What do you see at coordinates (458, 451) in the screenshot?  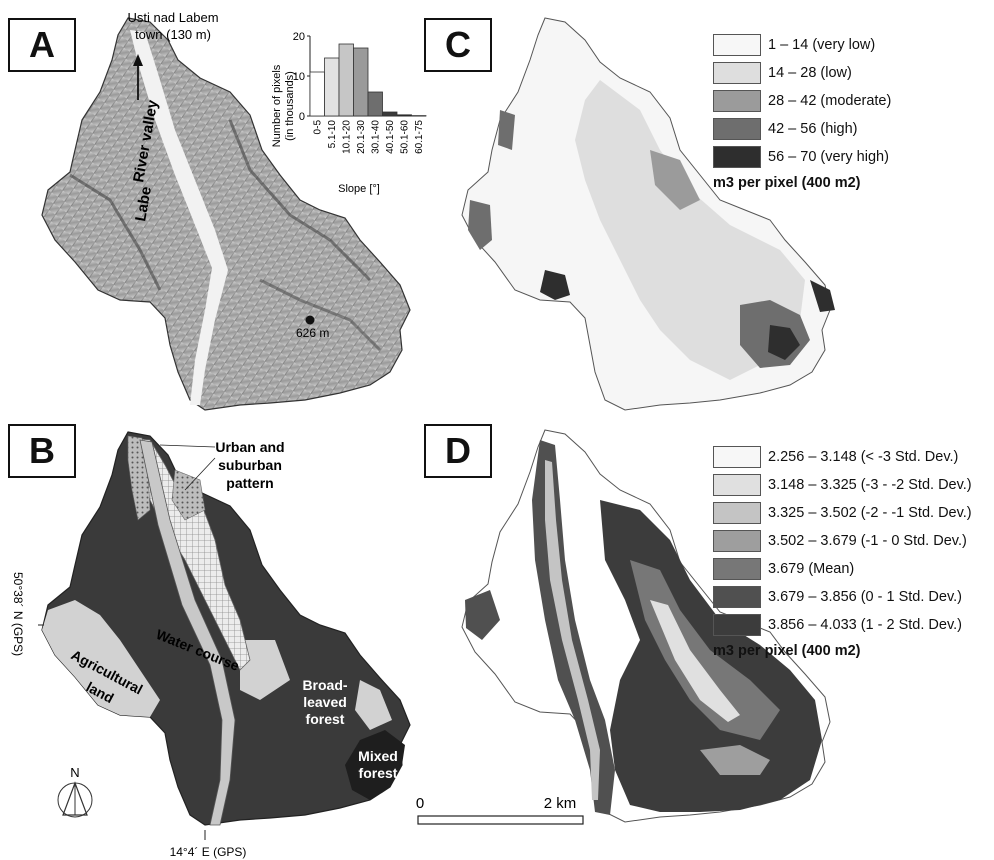 I see `panel-d-letter: D` at bounding box center [458, 451].